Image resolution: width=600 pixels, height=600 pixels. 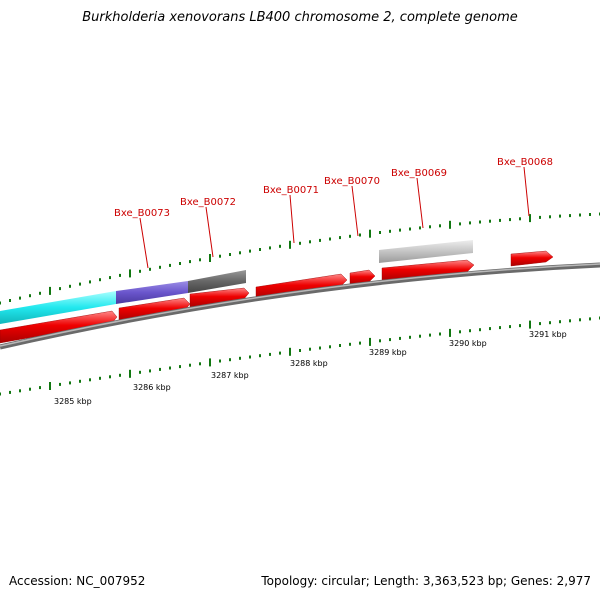 What do you see at coordinates (152, 292) in the screenshot?
I see `track-segment-purple` at bounding box center [152, 292].